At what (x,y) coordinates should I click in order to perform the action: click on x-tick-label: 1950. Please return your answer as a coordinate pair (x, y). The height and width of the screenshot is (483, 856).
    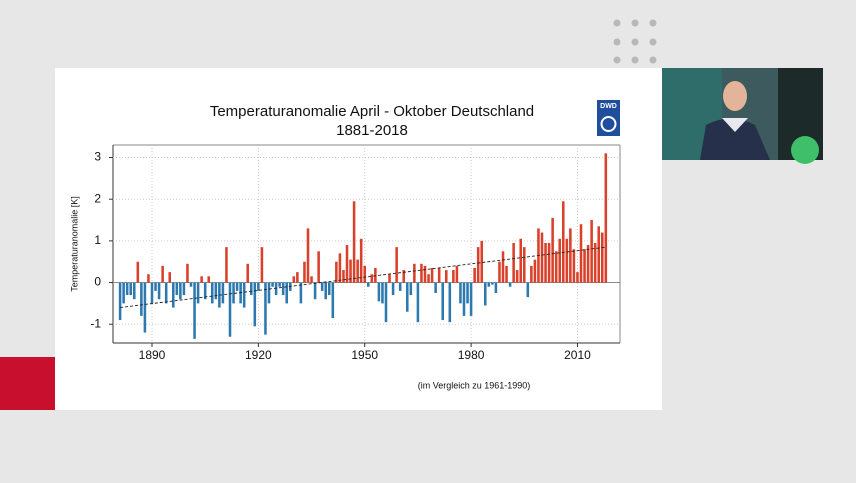
    Looking at the image, I should click on (364, 355).